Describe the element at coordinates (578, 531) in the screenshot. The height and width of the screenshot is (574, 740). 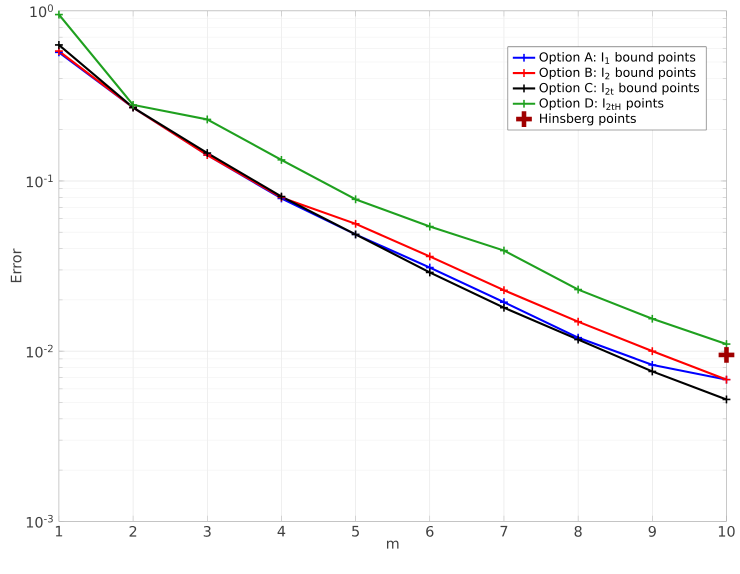
I see `x-tick-label: 8` at that location.